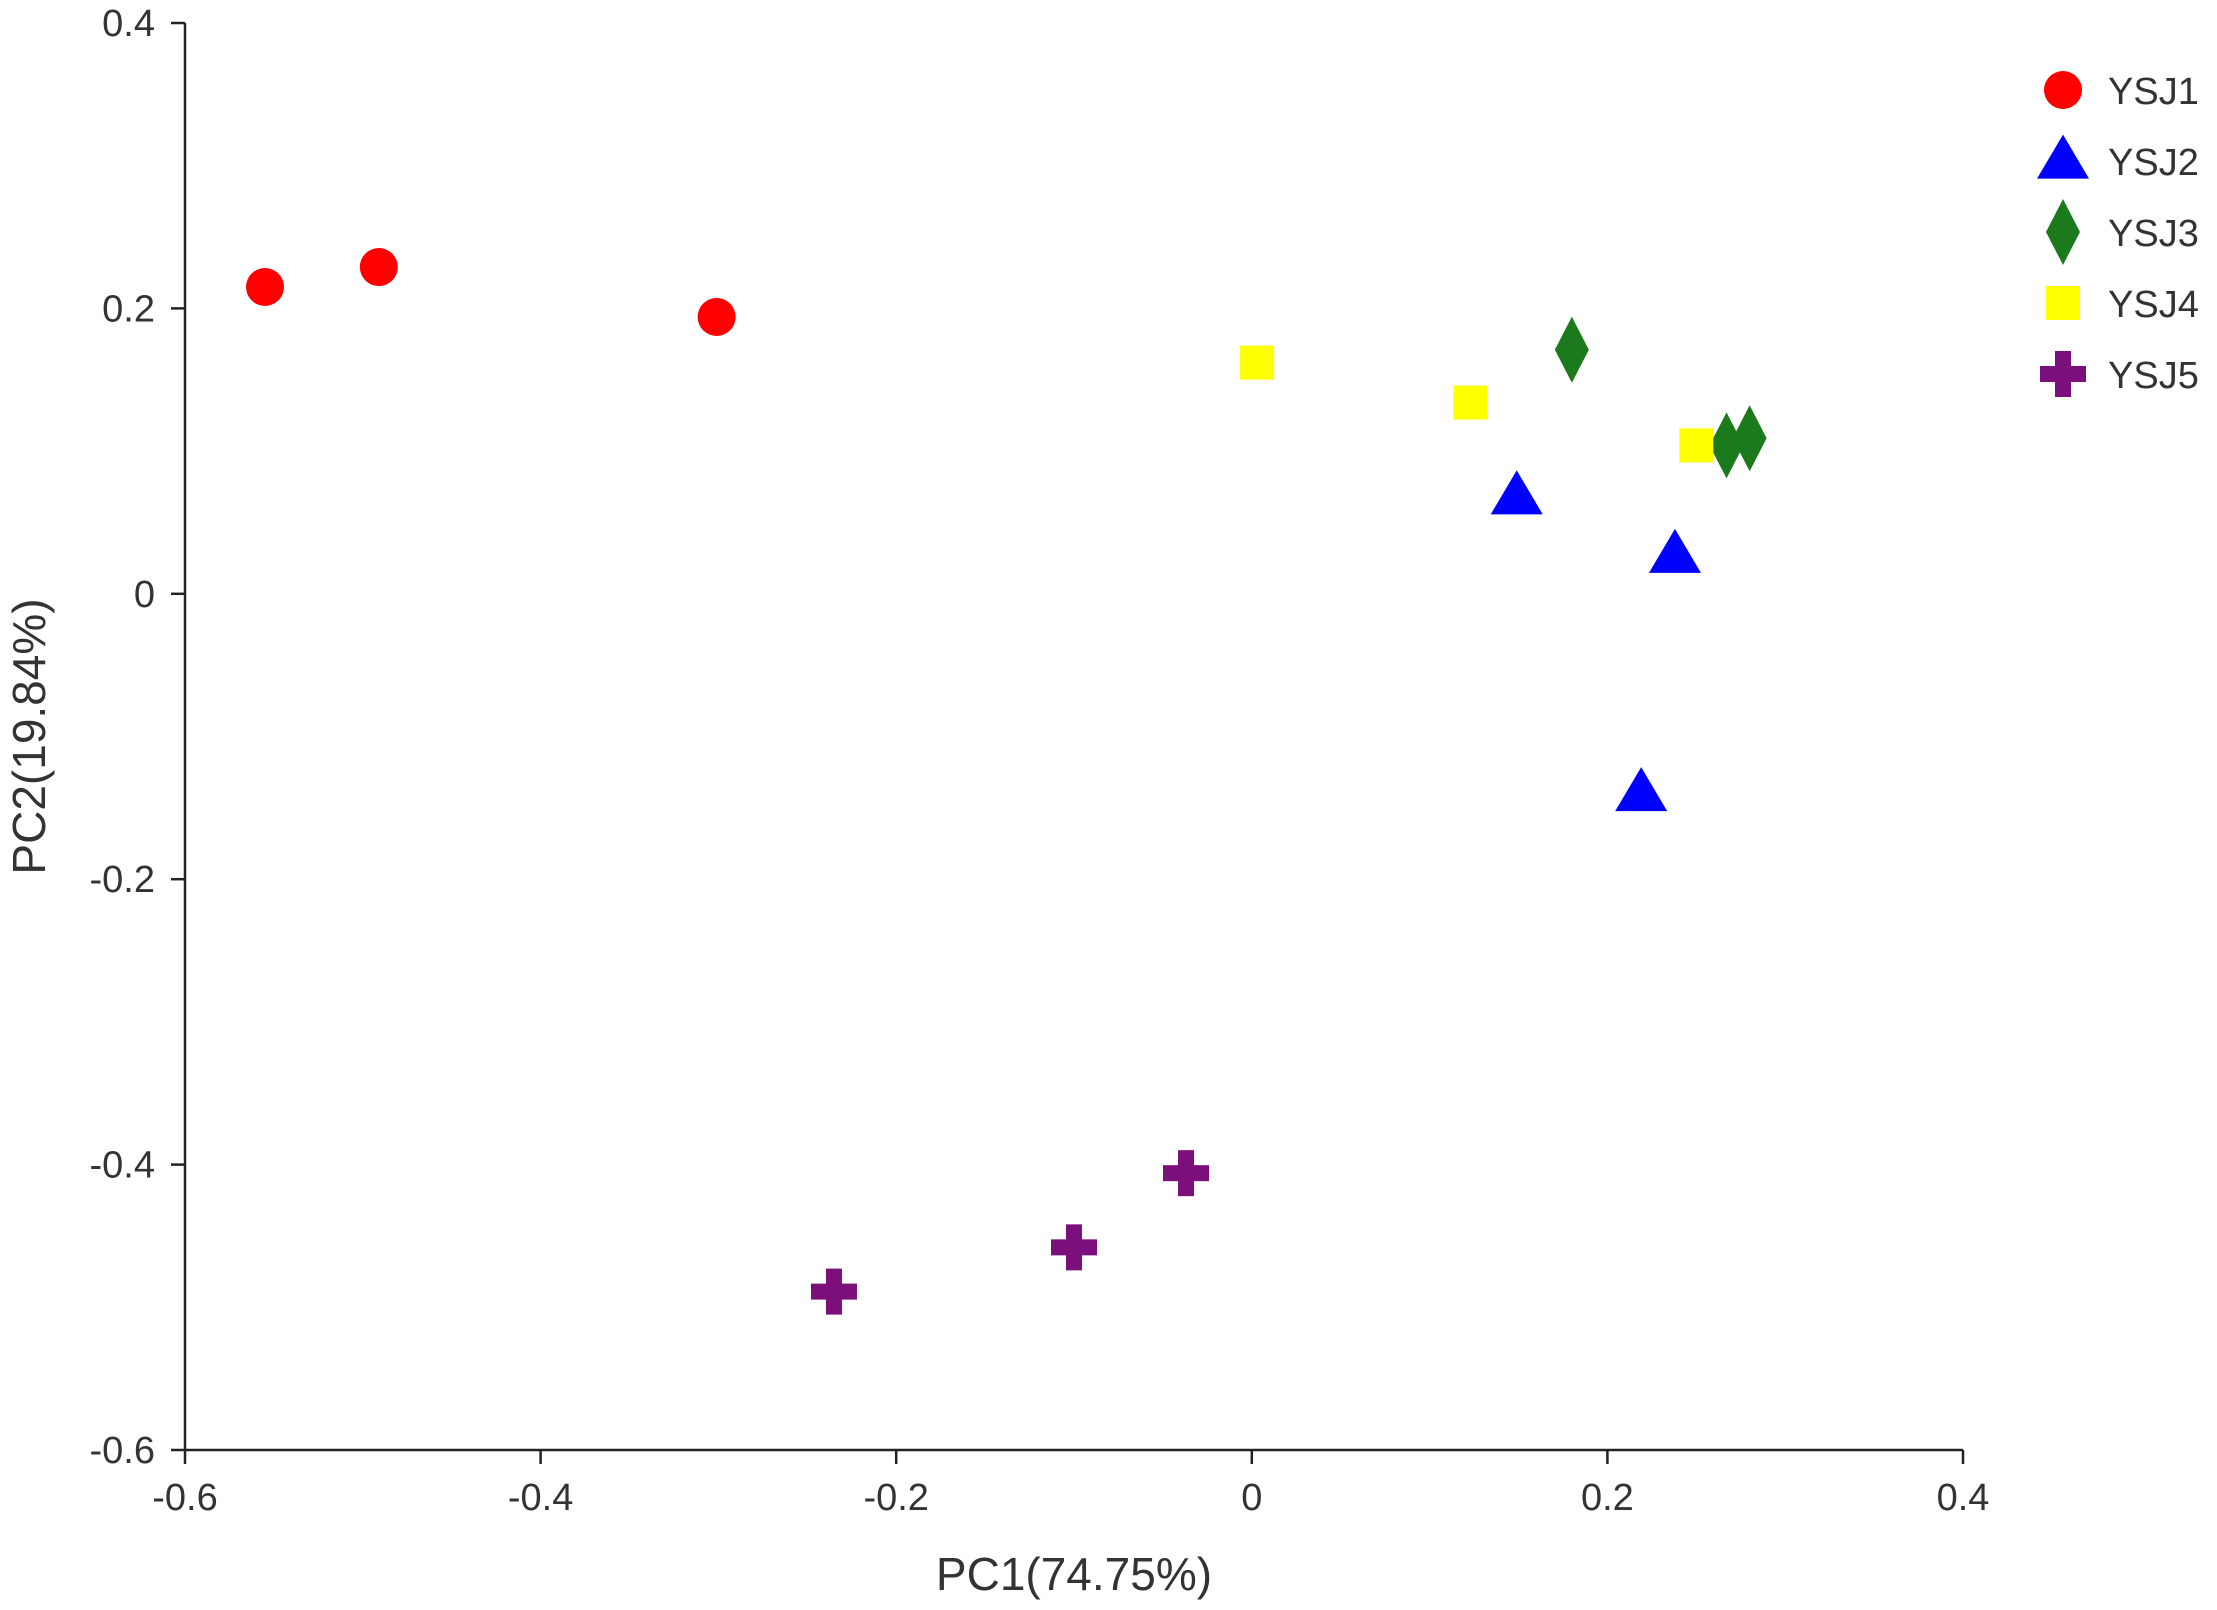 This screenshot has width=2217, height=1610. What do you see at coordinates (2153, 376) in the screenshot?
I see `legend-label: YSJ5` at bounding box center [2153, 376].